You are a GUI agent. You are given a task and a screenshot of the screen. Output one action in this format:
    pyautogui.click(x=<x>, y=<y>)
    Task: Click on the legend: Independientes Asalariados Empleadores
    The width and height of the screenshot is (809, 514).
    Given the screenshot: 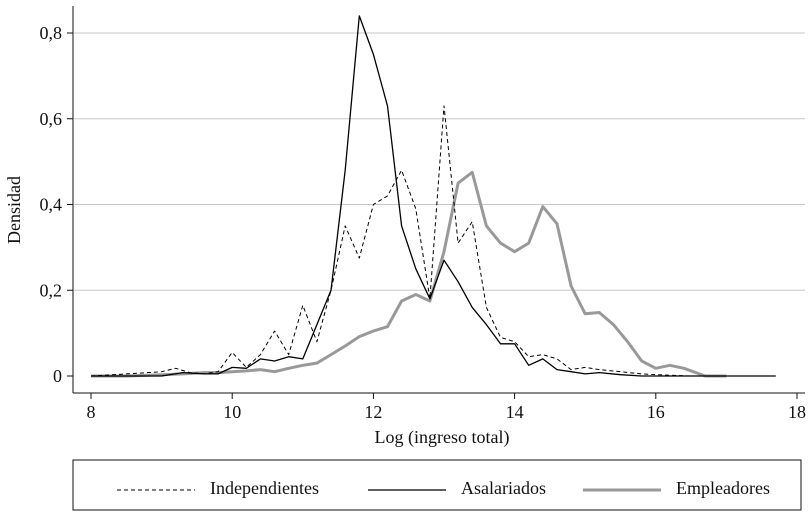 What is the action you would take?
    pyautogui.click(x=437, y=485)
    